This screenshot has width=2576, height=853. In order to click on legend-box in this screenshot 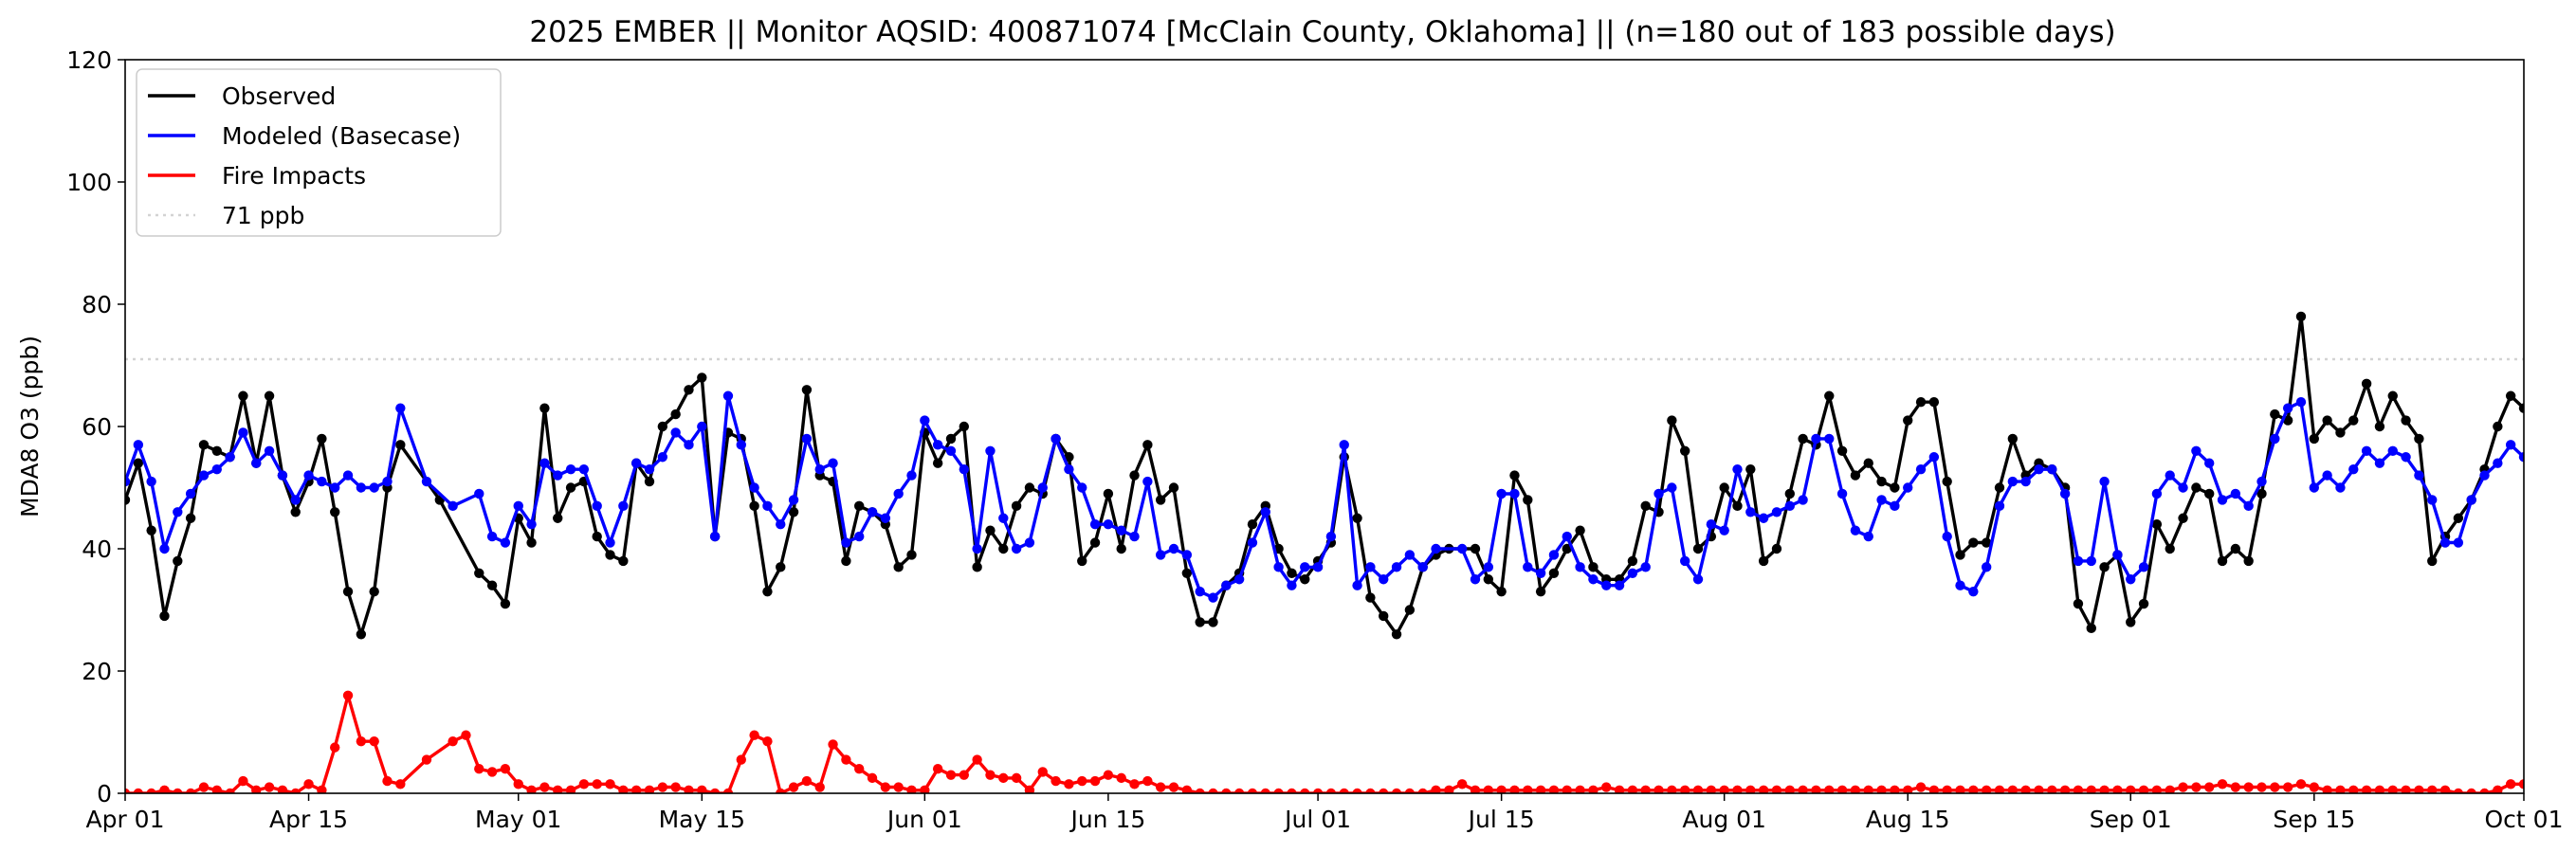, I will do `click(319, 152)`.